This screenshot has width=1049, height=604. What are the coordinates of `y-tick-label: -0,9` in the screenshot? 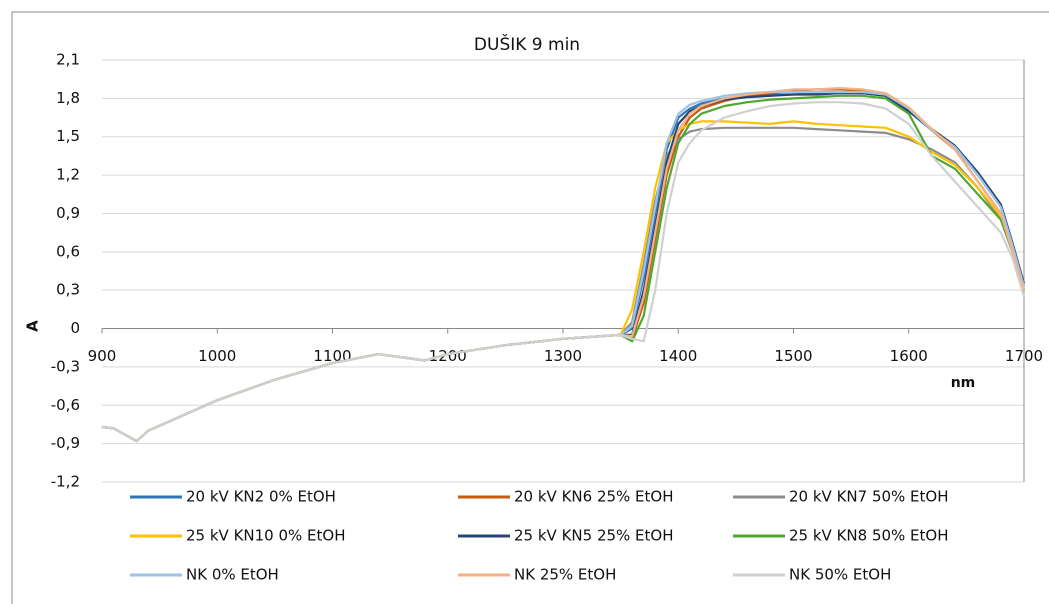 It's located at (65, 443).